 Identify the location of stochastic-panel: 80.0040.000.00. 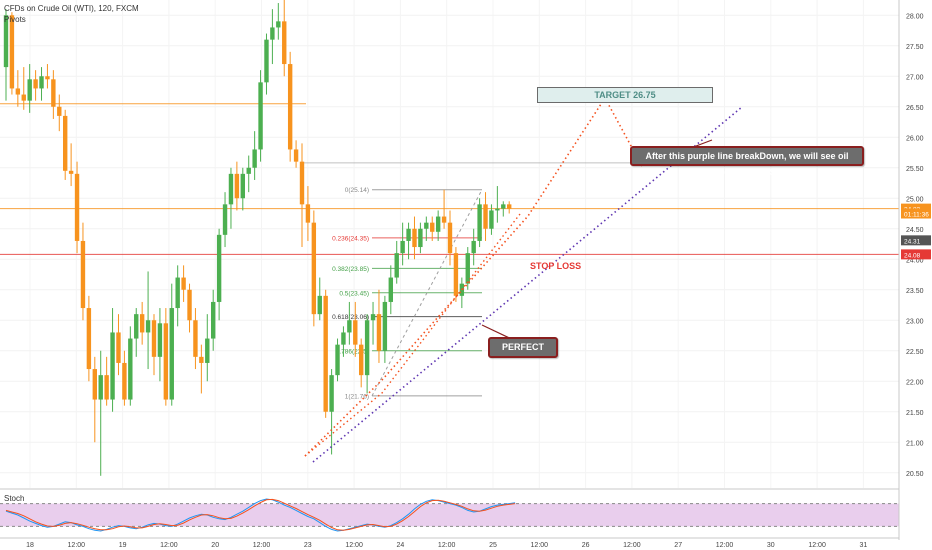
(462, 513).